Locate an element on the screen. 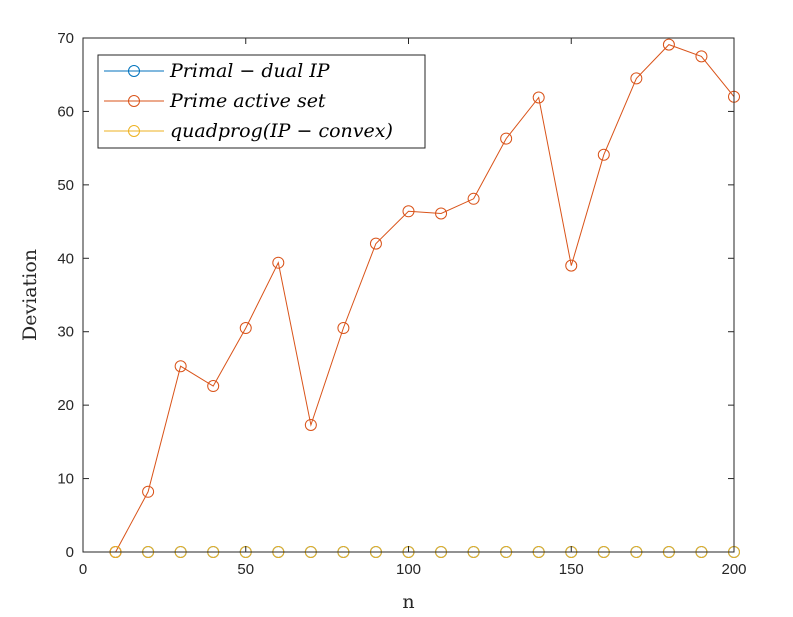  legend-entry: Primal − dual IP is located at coordinates (217, 71).